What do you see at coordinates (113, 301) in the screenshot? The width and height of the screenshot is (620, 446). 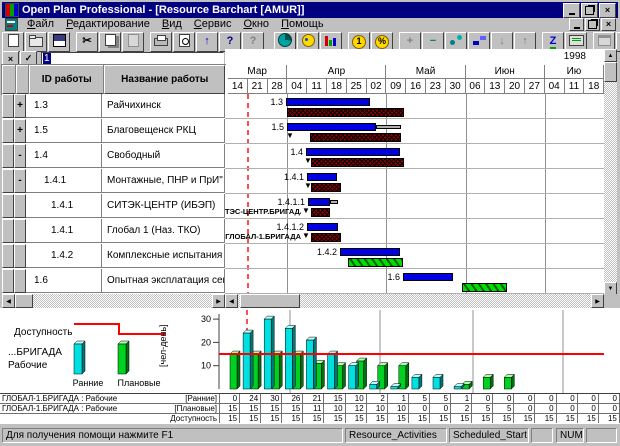 I see `table-horizontal-scrollbar: ◀ ▶` at bounding box center [113, 301].